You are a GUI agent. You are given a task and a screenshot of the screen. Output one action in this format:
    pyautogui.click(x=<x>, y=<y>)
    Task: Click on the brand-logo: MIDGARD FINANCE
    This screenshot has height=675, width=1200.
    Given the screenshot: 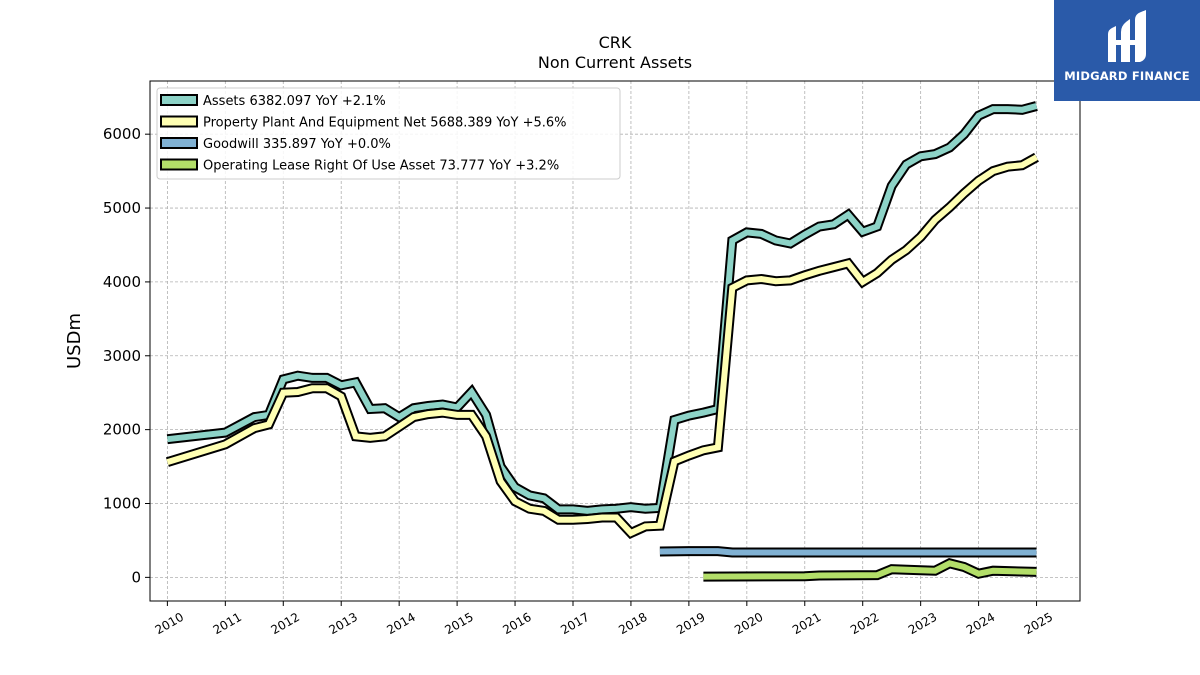 What is the action you would take?
    pyautogui.click(x=1127, y=50)
    